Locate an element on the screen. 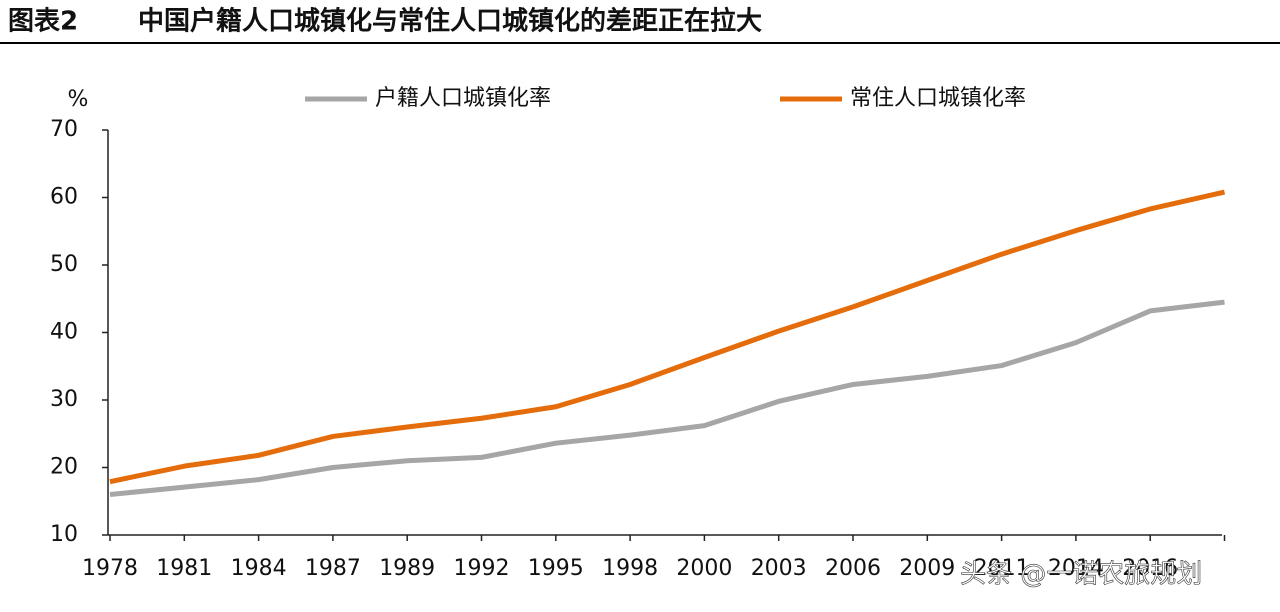  y-tick-label: 50 is located at coordinates (64, 264).